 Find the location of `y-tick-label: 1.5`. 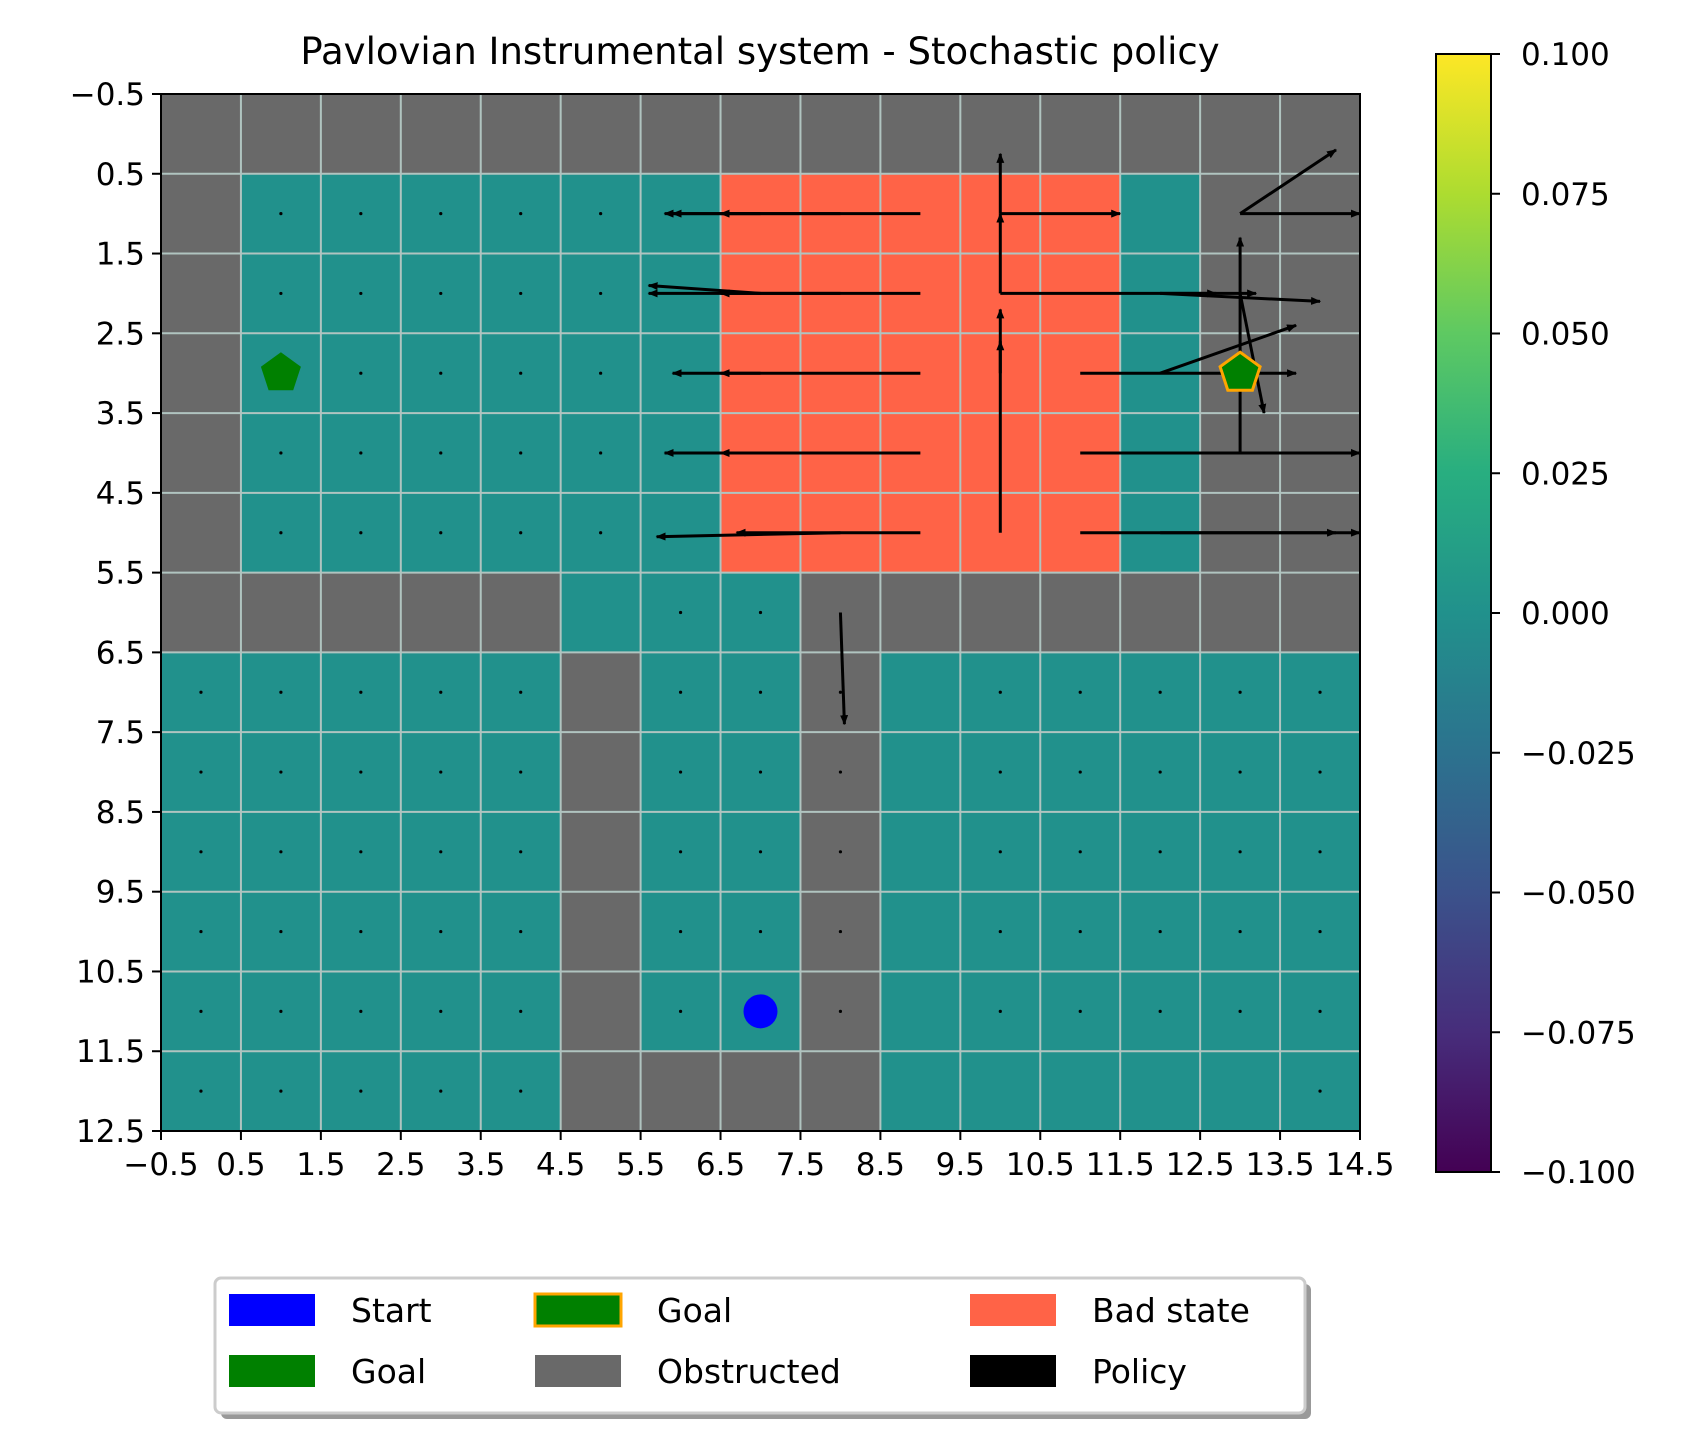

y-tick-label: 1.5 is located at coordinates (120, 255).